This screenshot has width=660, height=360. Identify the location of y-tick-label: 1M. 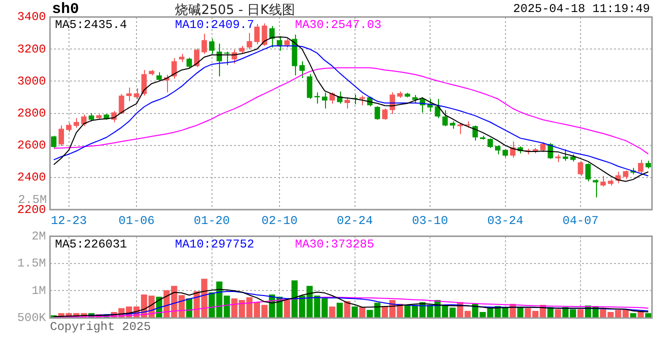
(39, 291).